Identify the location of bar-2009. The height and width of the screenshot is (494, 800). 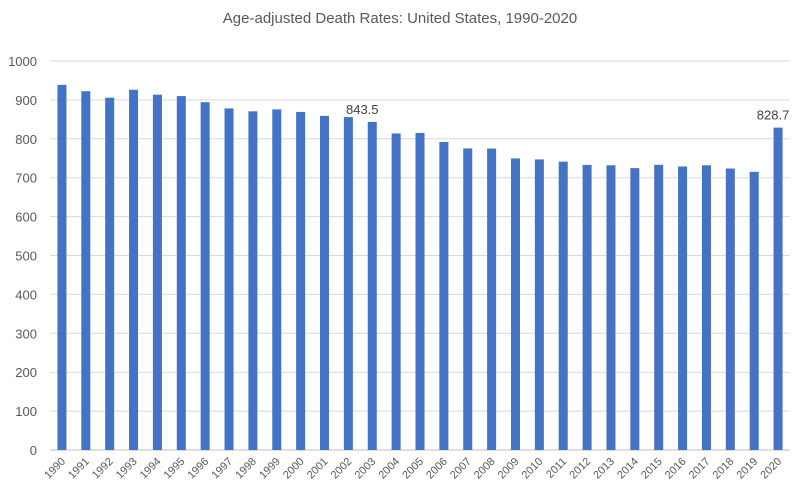
(515, 304).